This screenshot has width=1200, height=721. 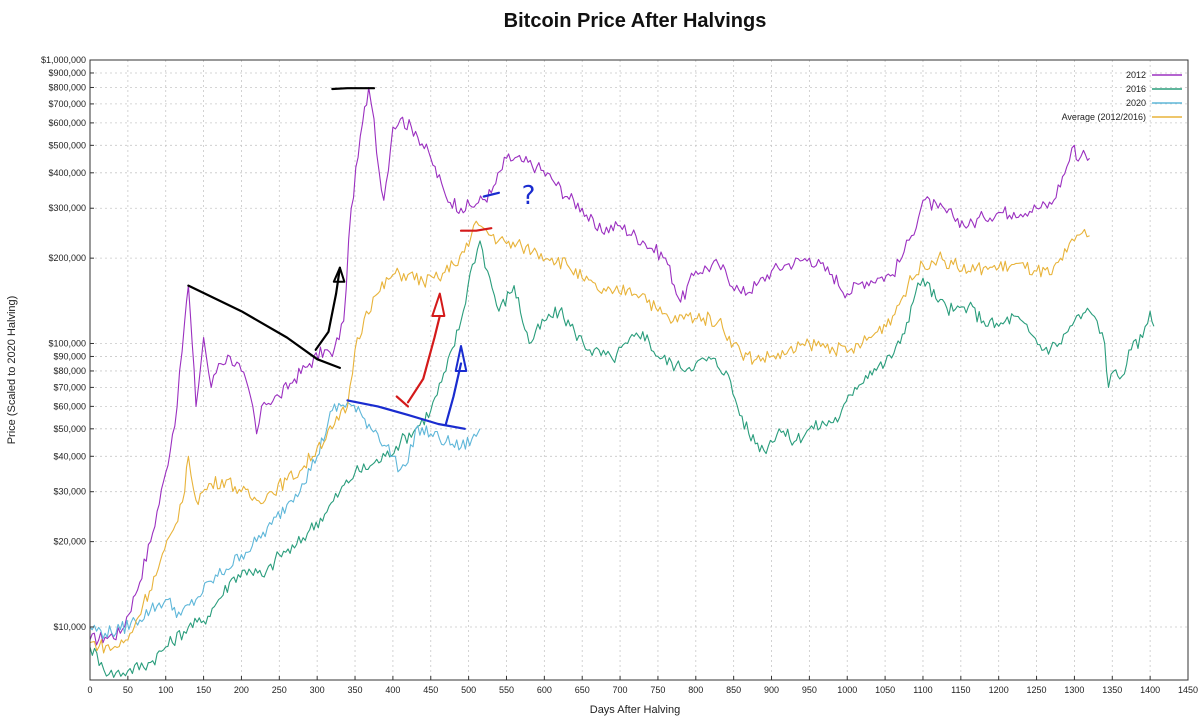 I want to click on y-tick-label: $30,000, so click(x=69, y=492).